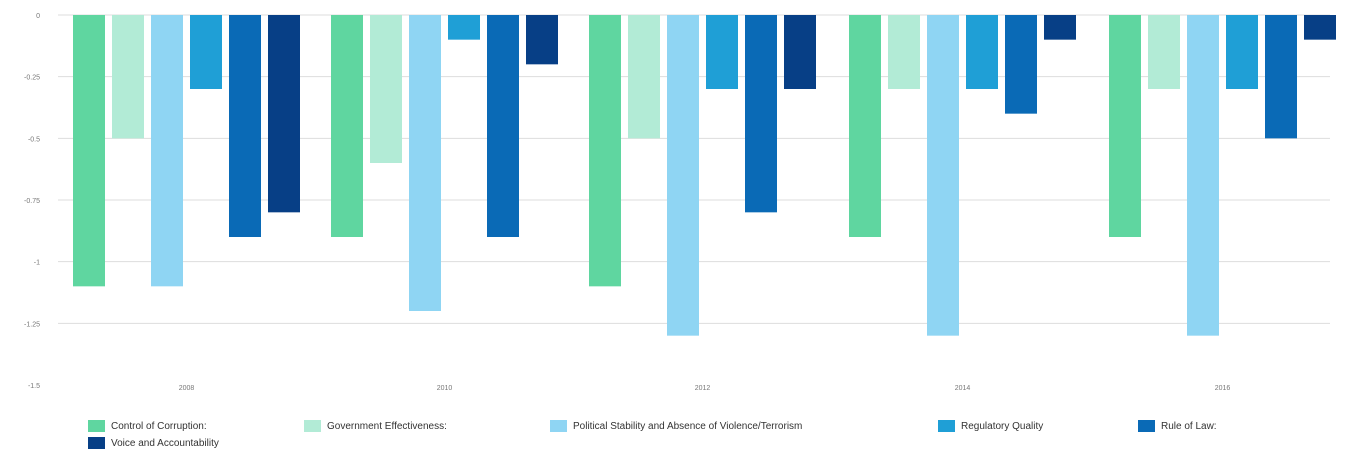 The height and width of the screenshot is (453, 1353). I want to click on bar-political-stability-and-absence-of-violence-terrorism-2014, so click(943, 175).